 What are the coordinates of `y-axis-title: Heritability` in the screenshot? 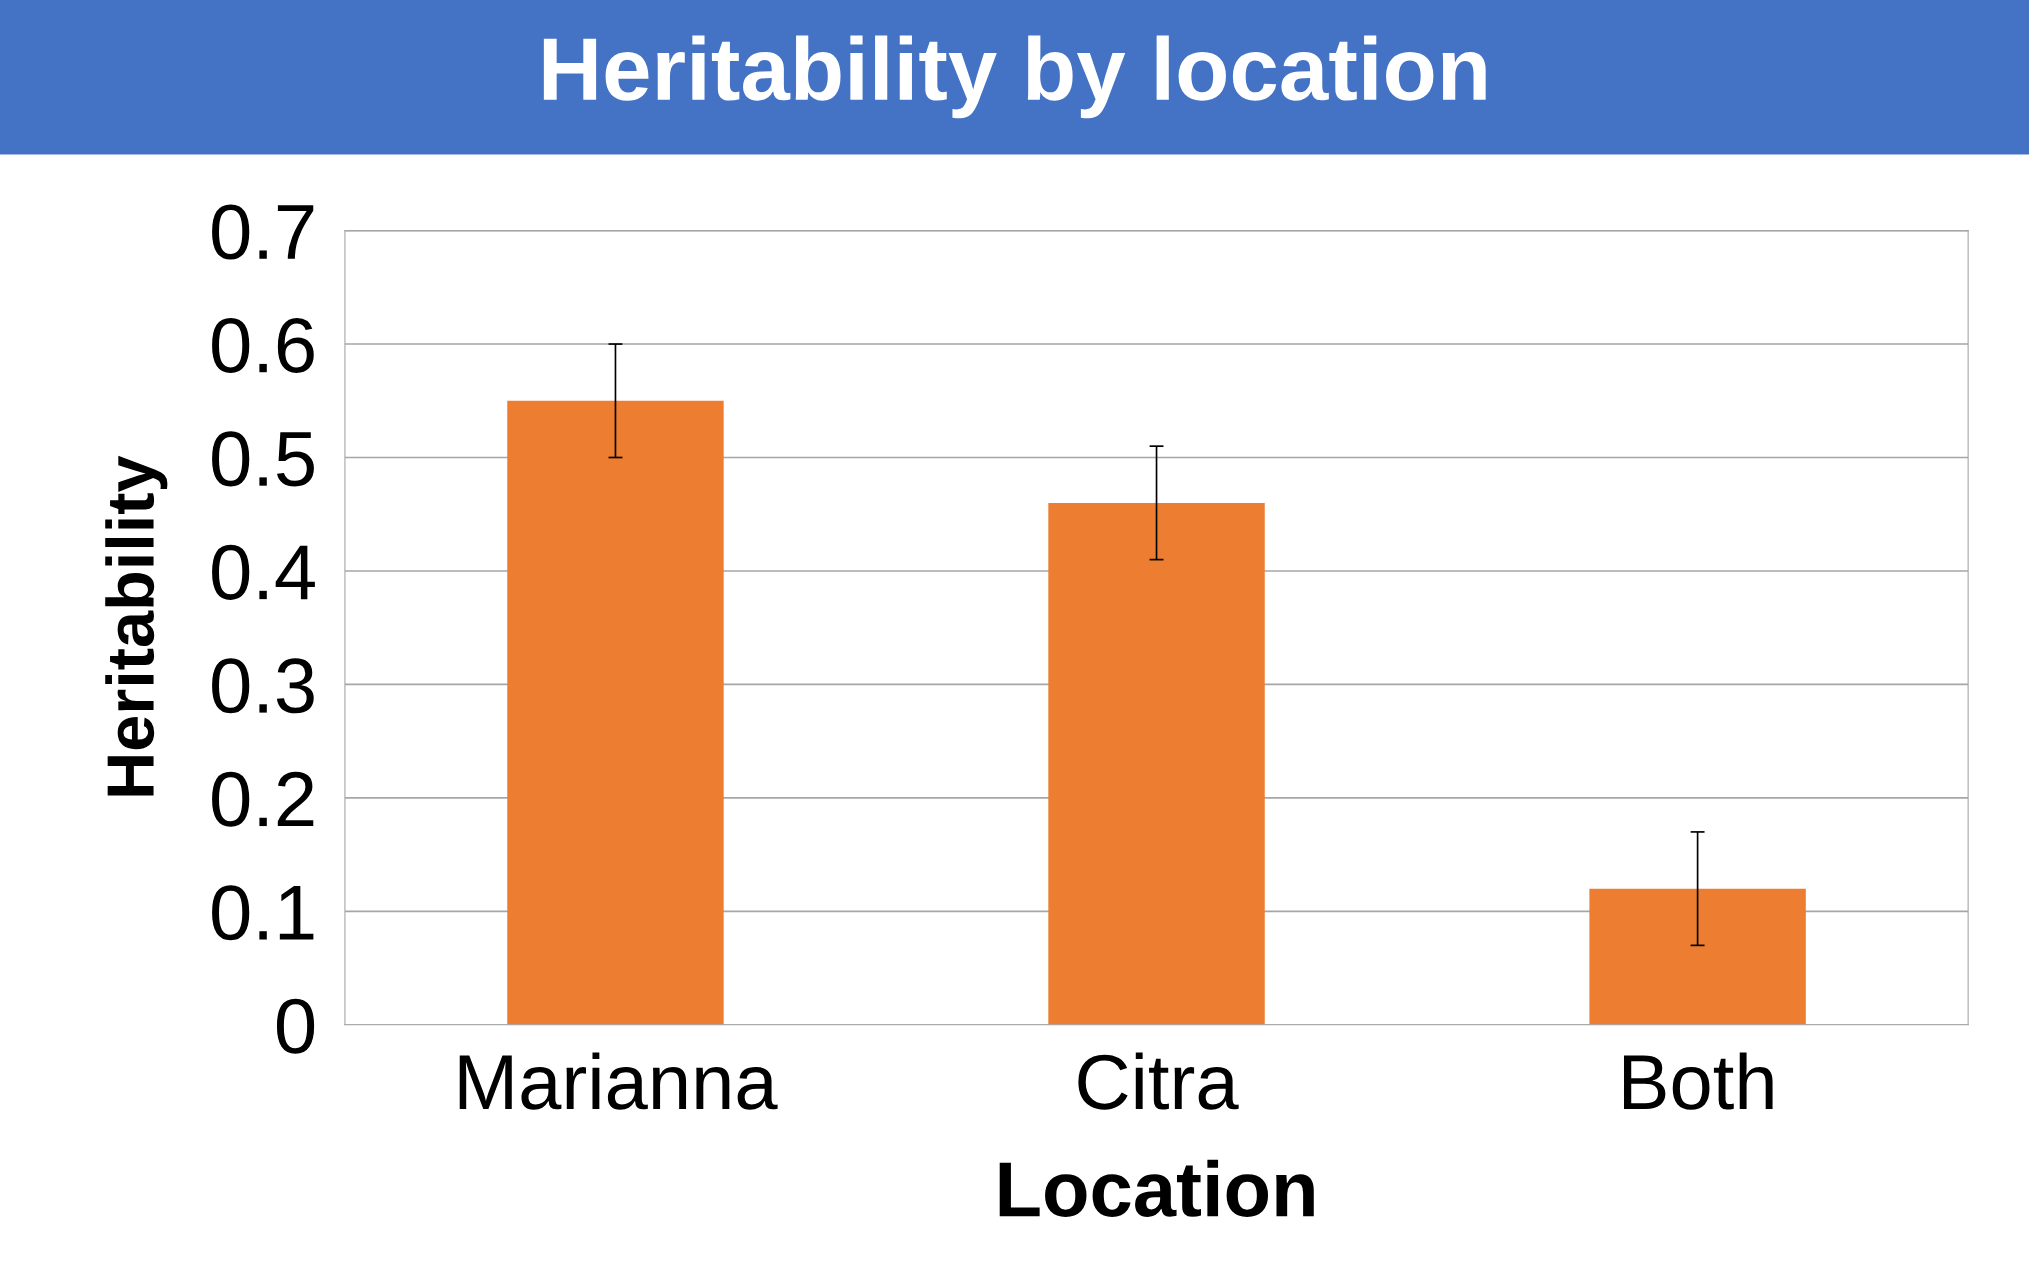 It's located at (136, 625).